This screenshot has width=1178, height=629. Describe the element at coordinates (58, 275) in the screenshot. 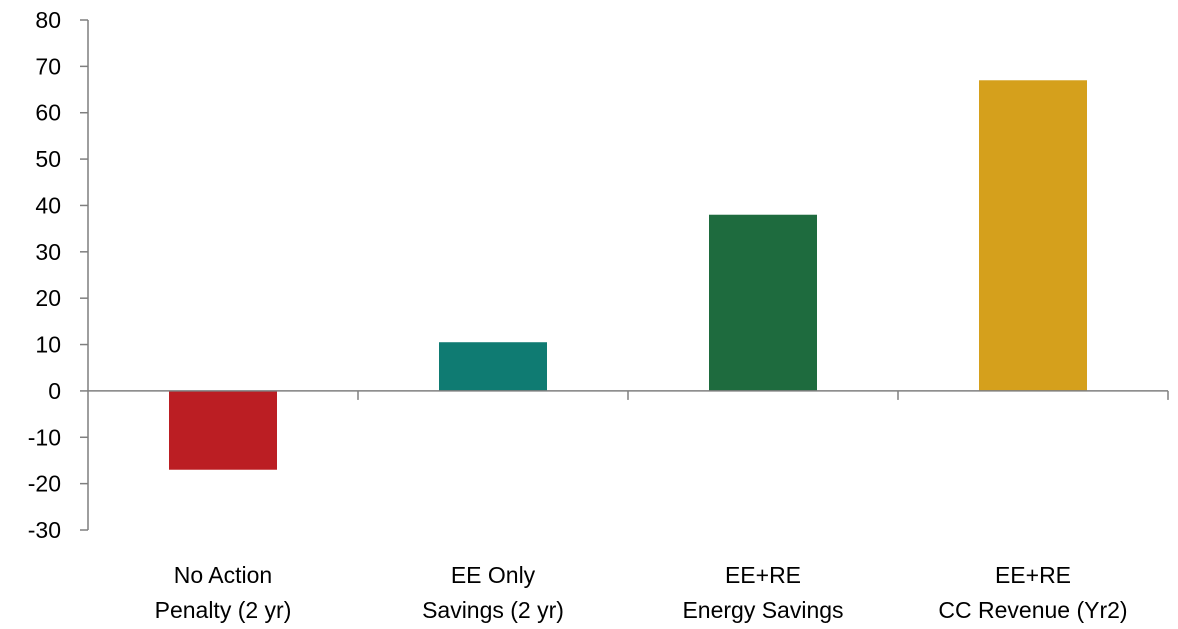

I see `y-ticks: 80 70 60 50 40 30 20 10 0 -10 -20 -30` at that location.